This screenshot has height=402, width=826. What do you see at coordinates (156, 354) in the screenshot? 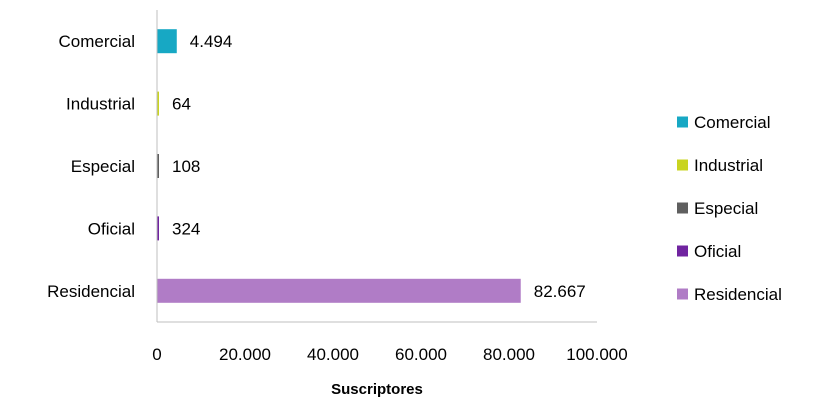
I see `x-tick-label: 0` at bounding box center [156, 354].